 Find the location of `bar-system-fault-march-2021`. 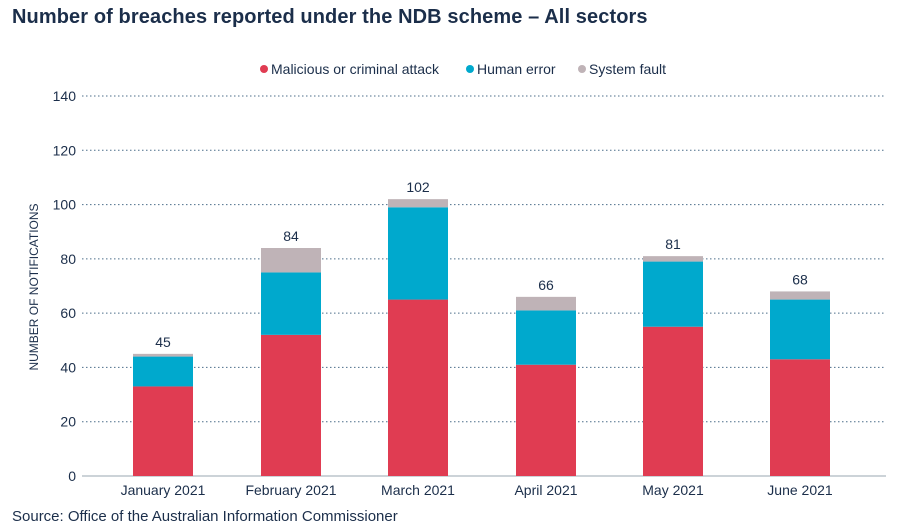

bar-system-fault-march-2021 is located at coordinates (418, 203).